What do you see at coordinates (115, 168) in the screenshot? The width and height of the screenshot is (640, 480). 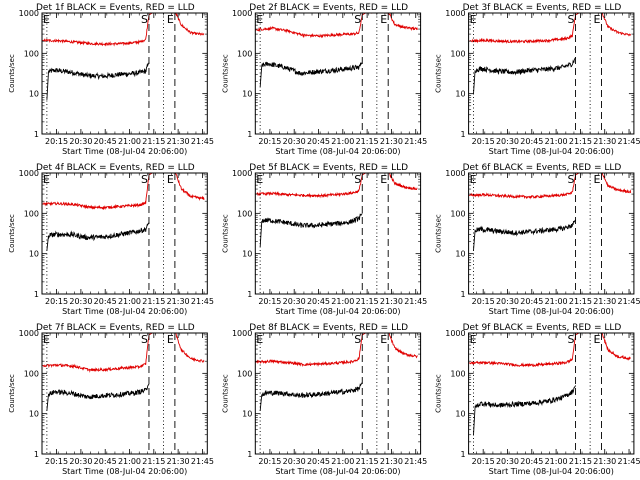 I see `panel-title: Det 4f BLACK = Events, RED = LLD` at bounding box center [115, 168].